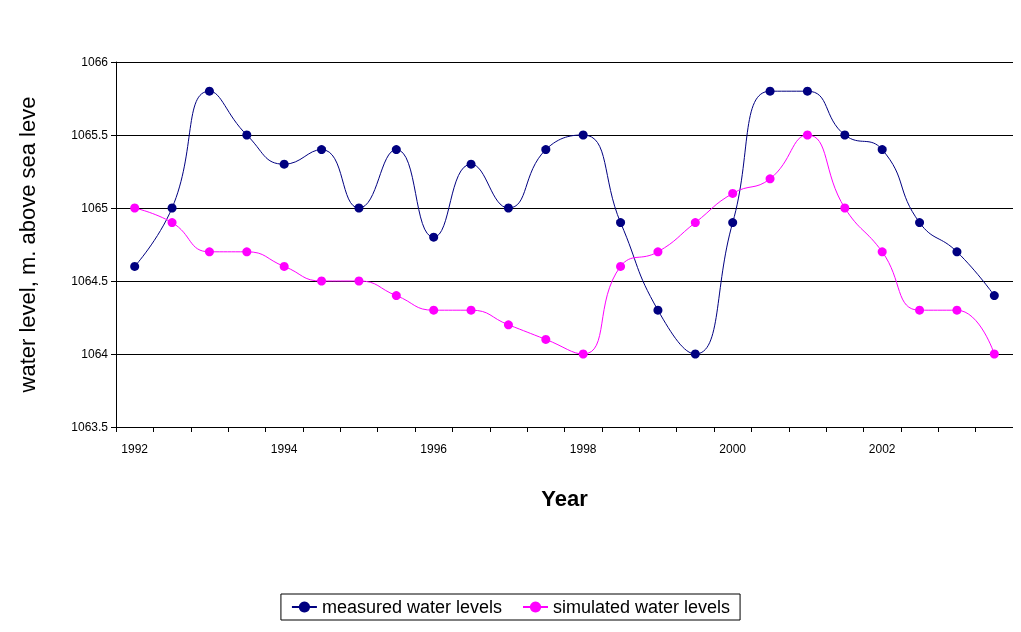 The width and height of the screenshot is (1021, 632). I want to click on x-tick-label: 2002, so click(882, 449).